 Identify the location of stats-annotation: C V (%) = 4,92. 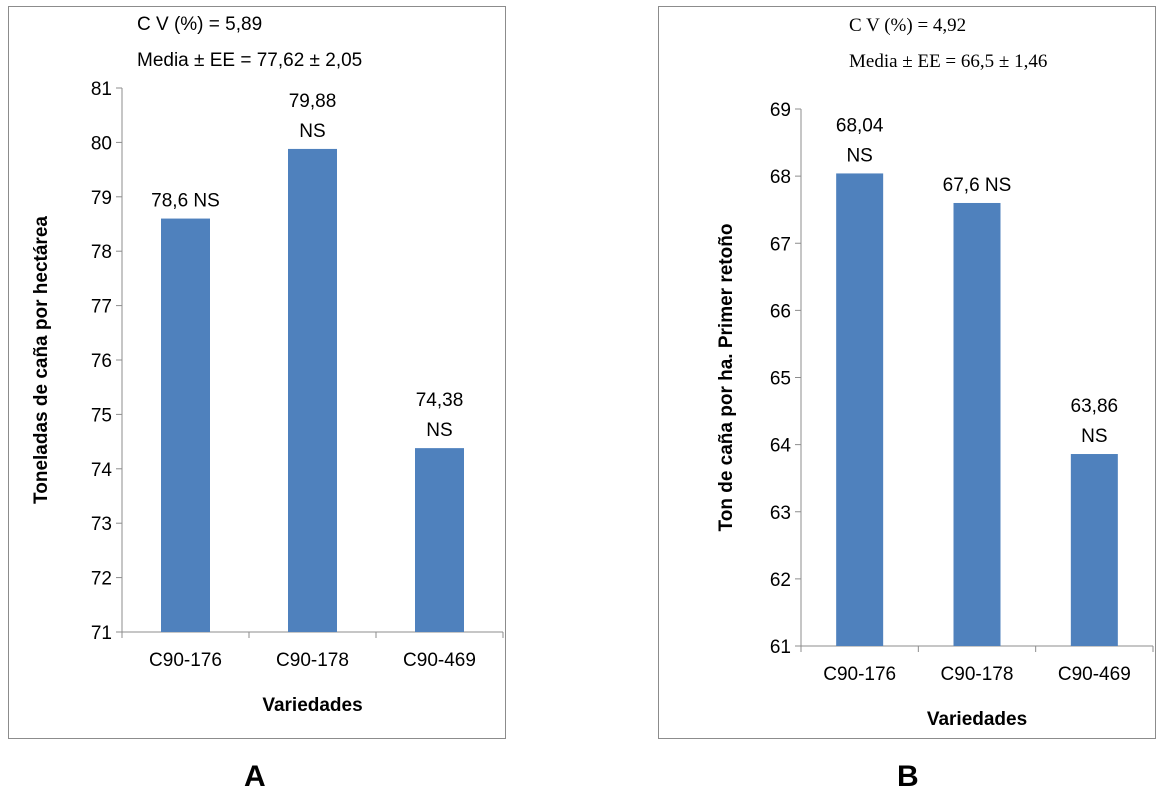
(907, 25).